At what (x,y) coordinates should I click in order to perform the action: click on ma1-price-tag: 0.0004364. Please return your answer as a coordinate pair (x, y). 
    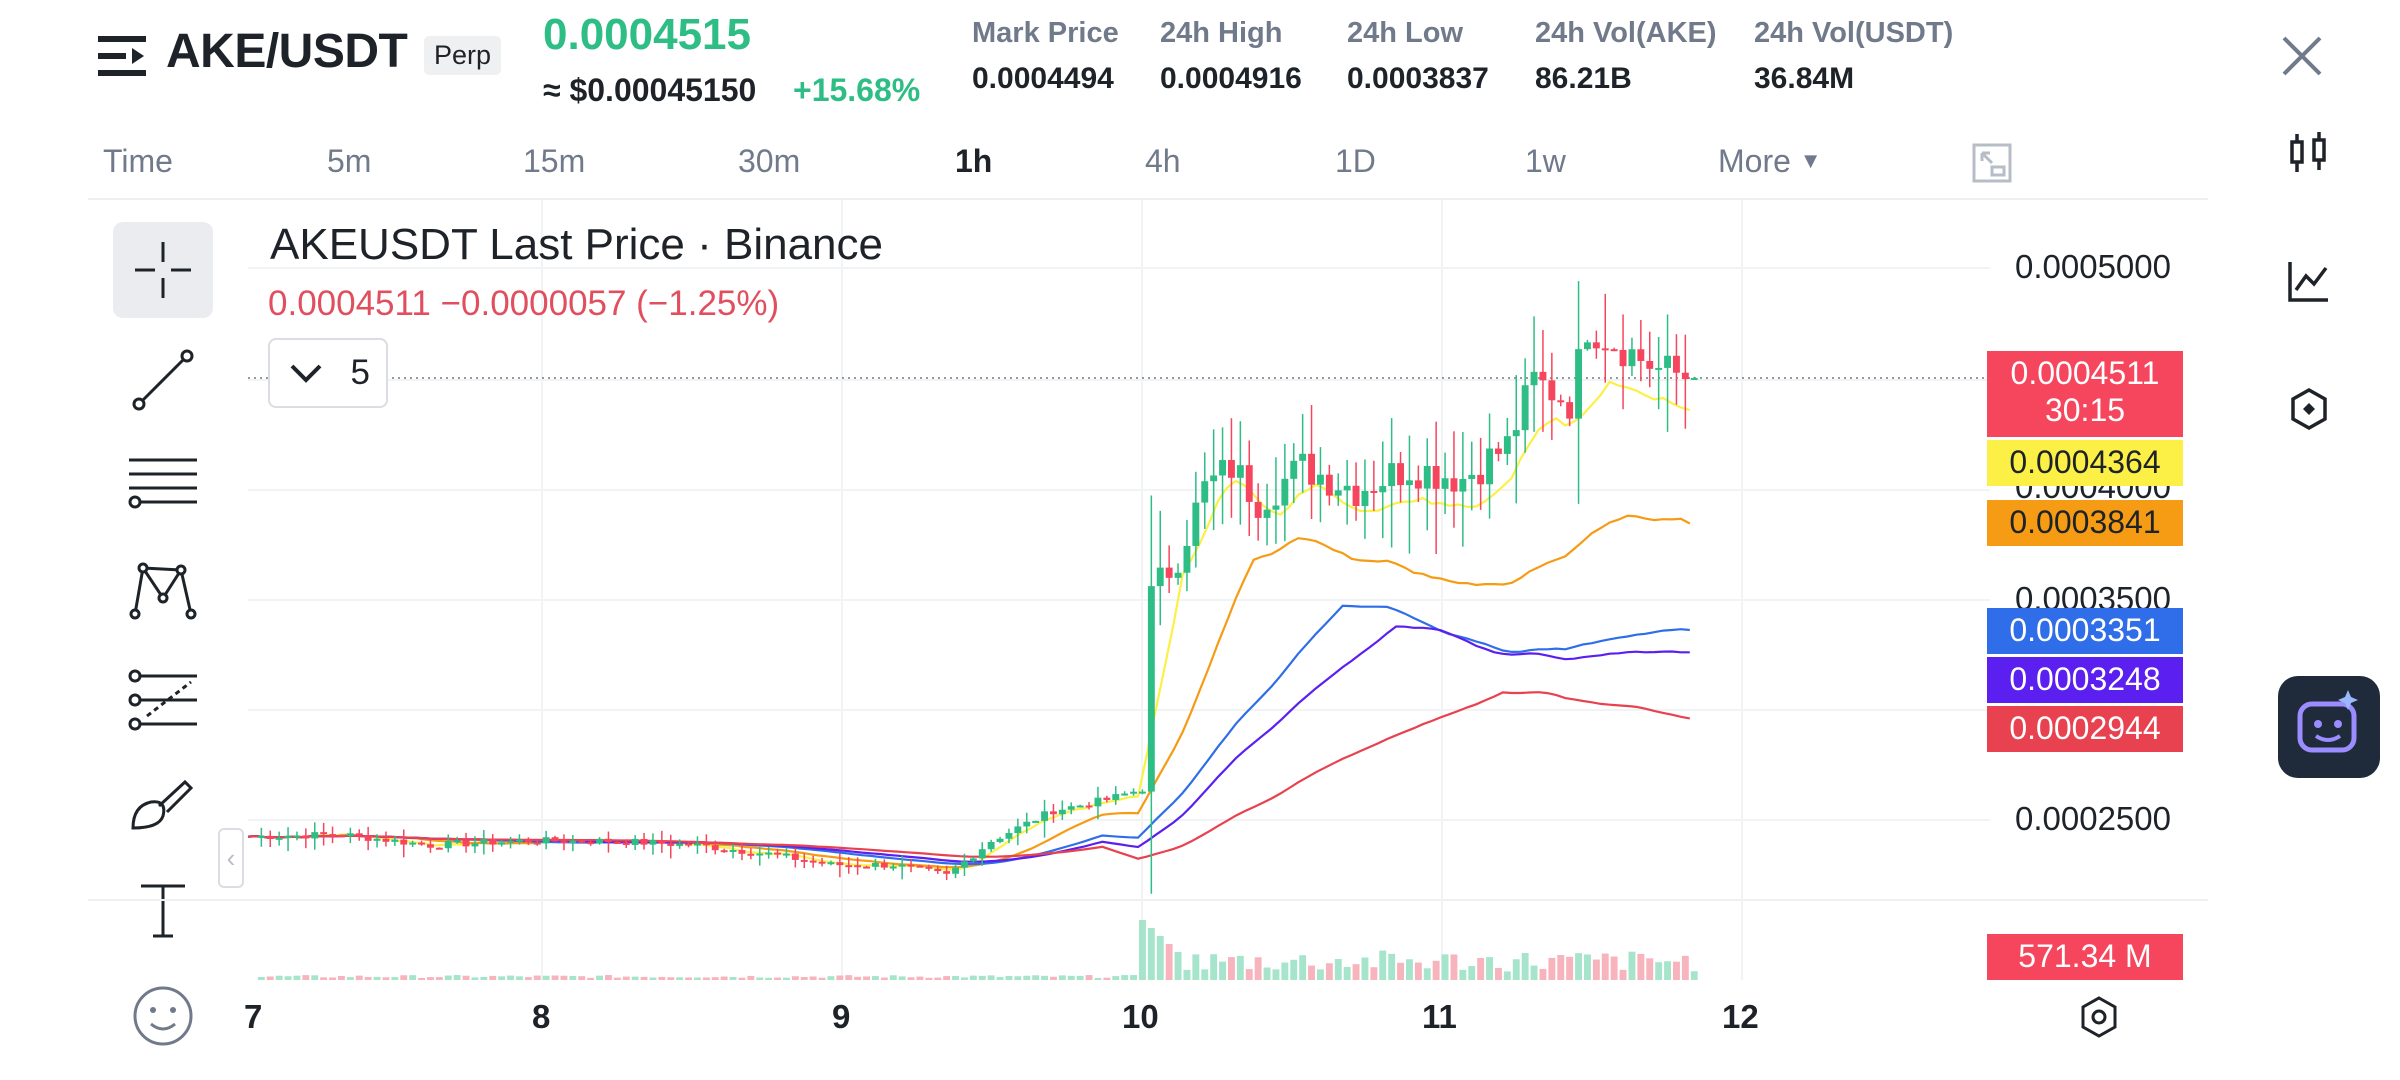
    Looking at the image, I should click on (2085, 463).